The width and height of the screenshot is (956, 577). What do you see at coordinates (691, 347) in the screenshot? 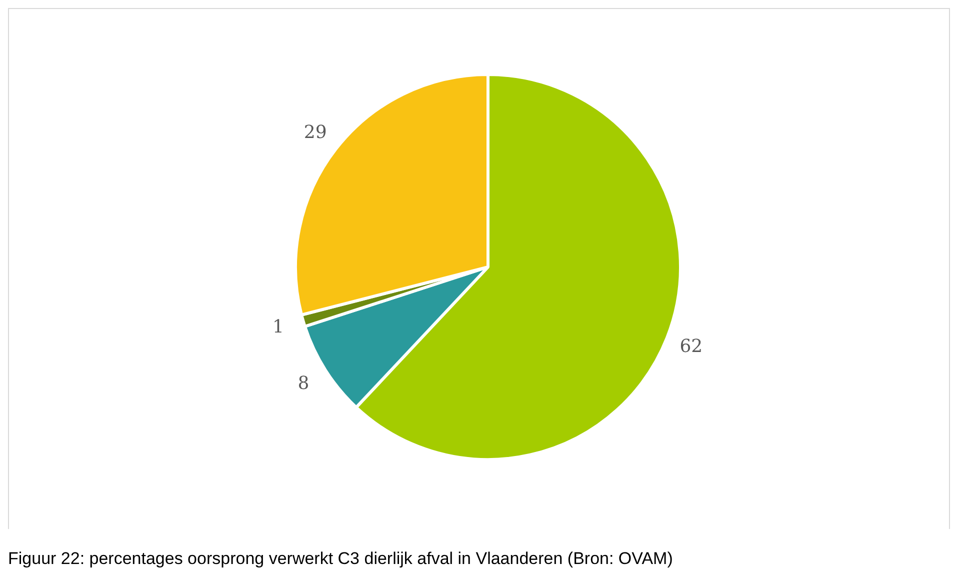
I see `data-label: 62` at bounding box center [691, 347].